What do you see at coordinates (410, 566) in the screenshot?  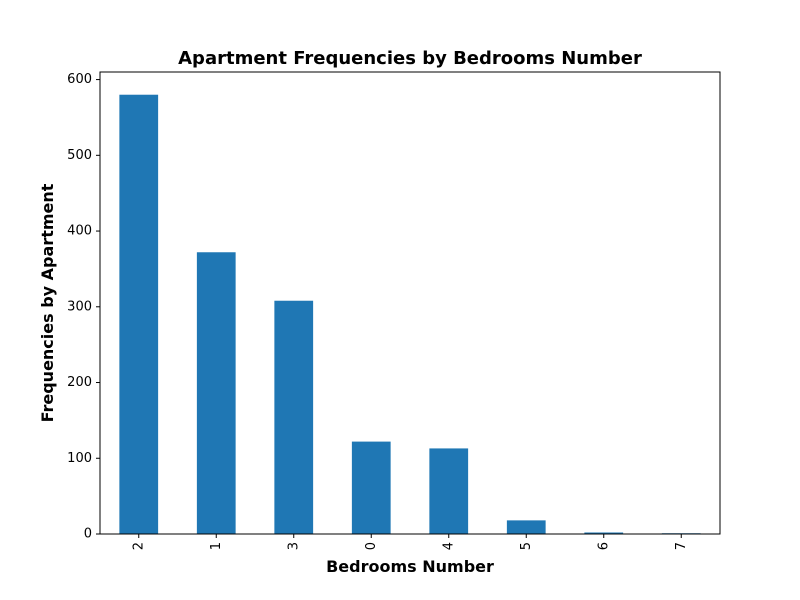 I see `x-axis-label: Bedrooms Number` at bounding box center [410, 566].